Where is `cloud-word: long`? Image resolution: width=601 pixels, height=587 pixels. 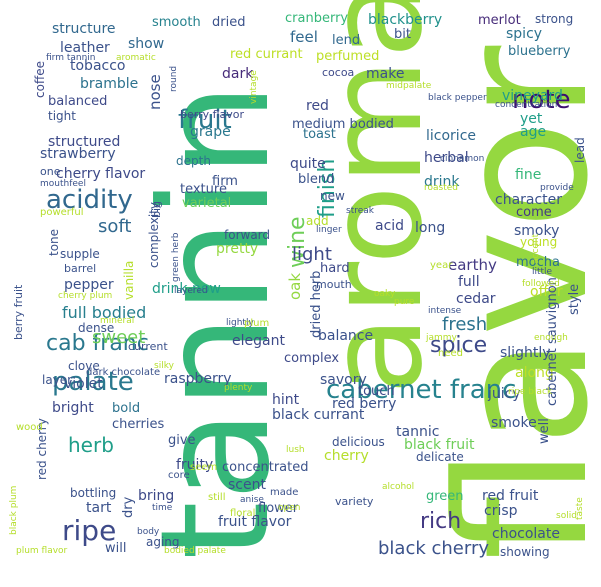 cloud-word: long is located at coordinates (430, 228).